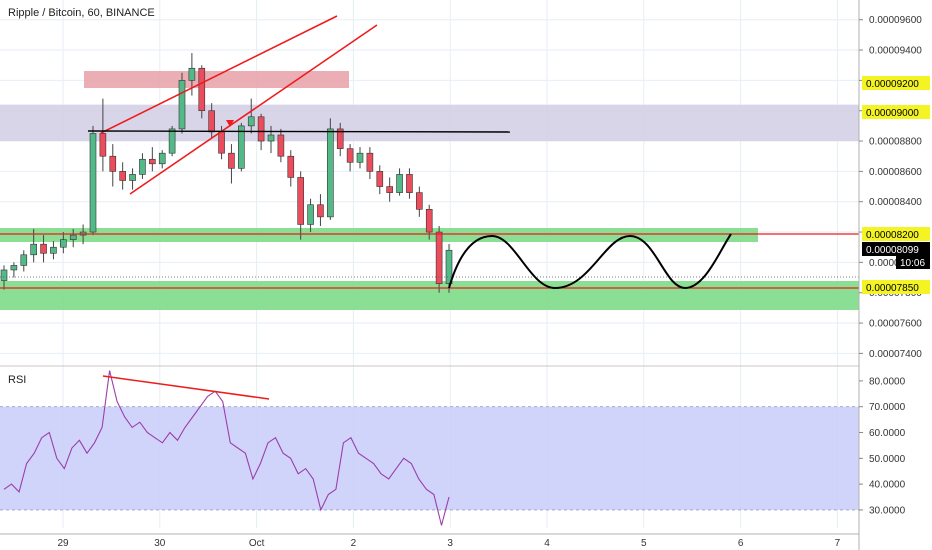 This screenshot has width=932, height=550. What do you see at coordinates (892, 235) in the screenshot?
I see `price-badge-label: 0.00008200` at bounding box center [892, 235].